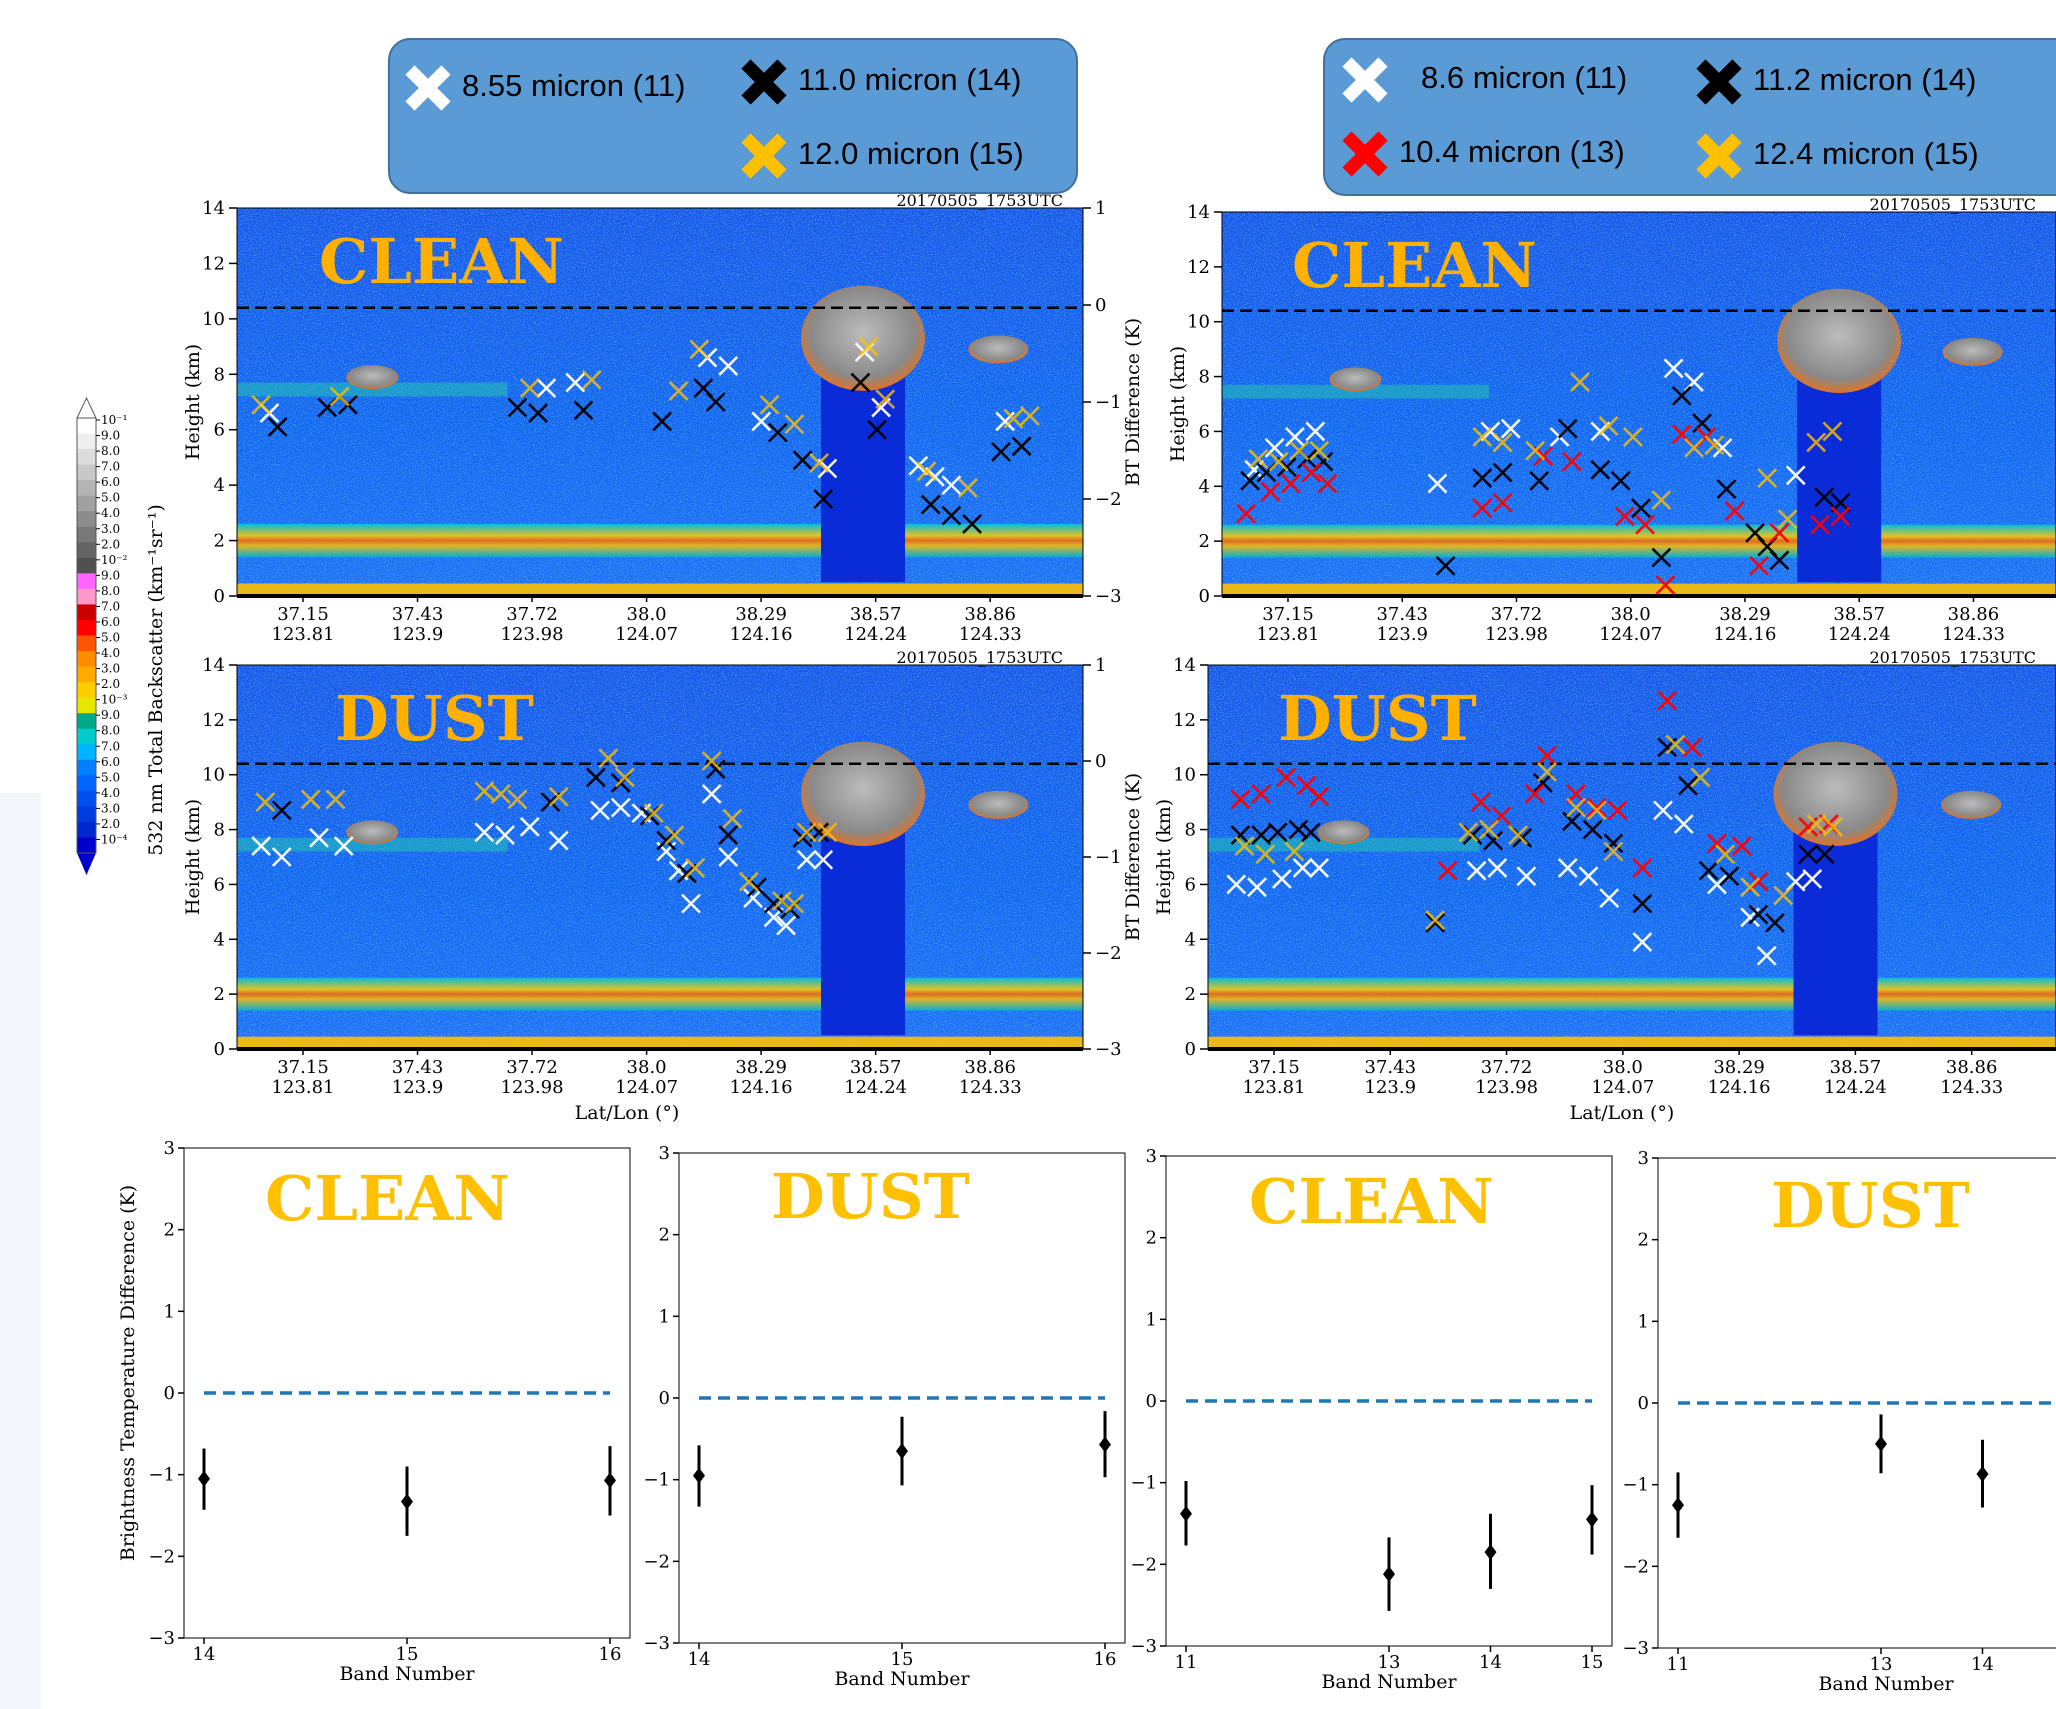 The image size is (2056, 1709). I want to click on x-tick-label: 124.16, so click(761, 634).